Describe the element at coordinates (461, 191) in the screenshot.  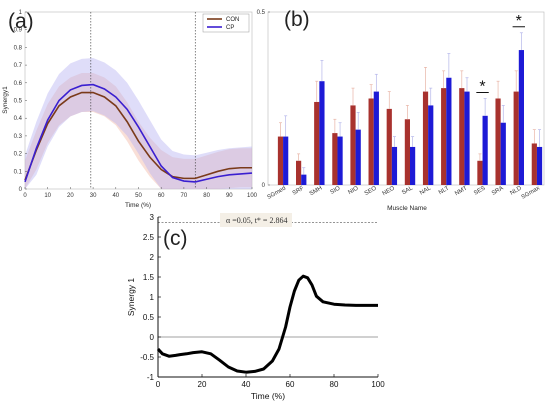
I see `x-tick-label: NMT` at that location.